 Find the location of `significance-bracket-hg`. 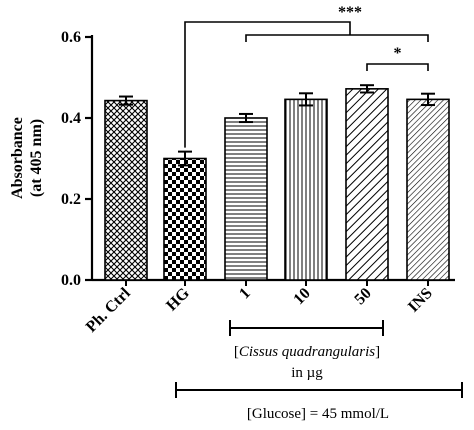

significance-bracket-hg is located at coordinates (267, 84).